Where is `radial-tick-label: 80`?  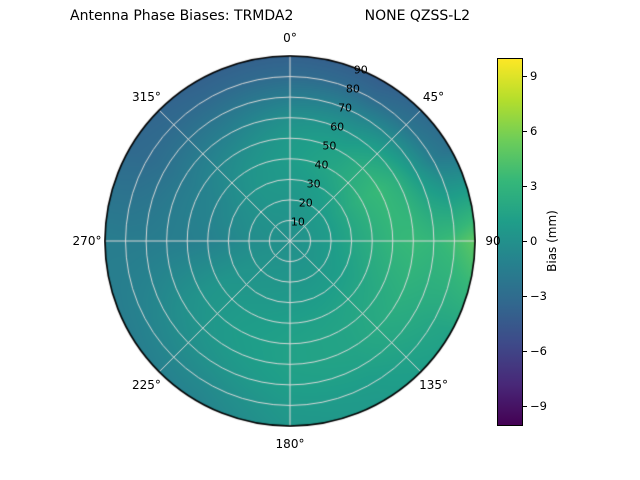
radial-tick-label: 80 is located at coordinates (352, 89).